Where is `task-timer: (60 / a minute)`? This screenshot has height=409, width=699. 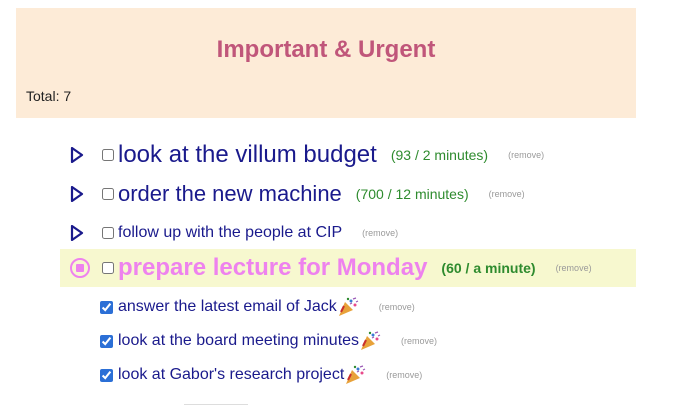 task-timer: (60 / a minute) is located at coordinates (488, 268).